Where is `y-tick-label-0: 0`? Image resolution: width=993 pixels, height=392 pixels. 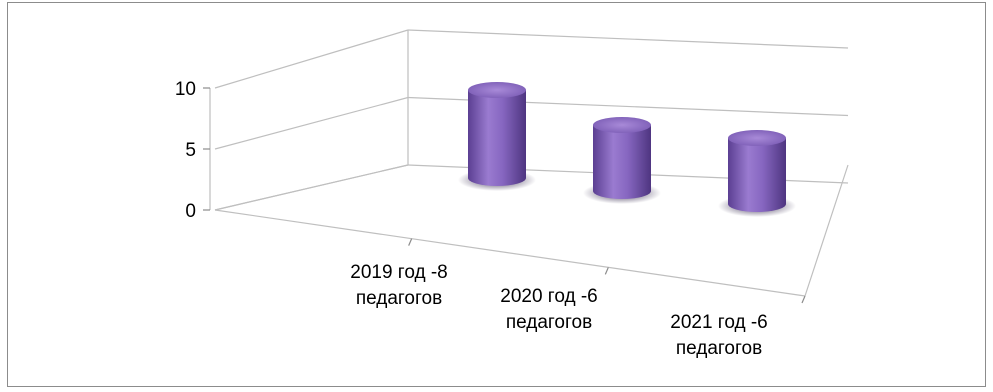
y-tick-label-0: 0 is located at coordinates (190, 211).